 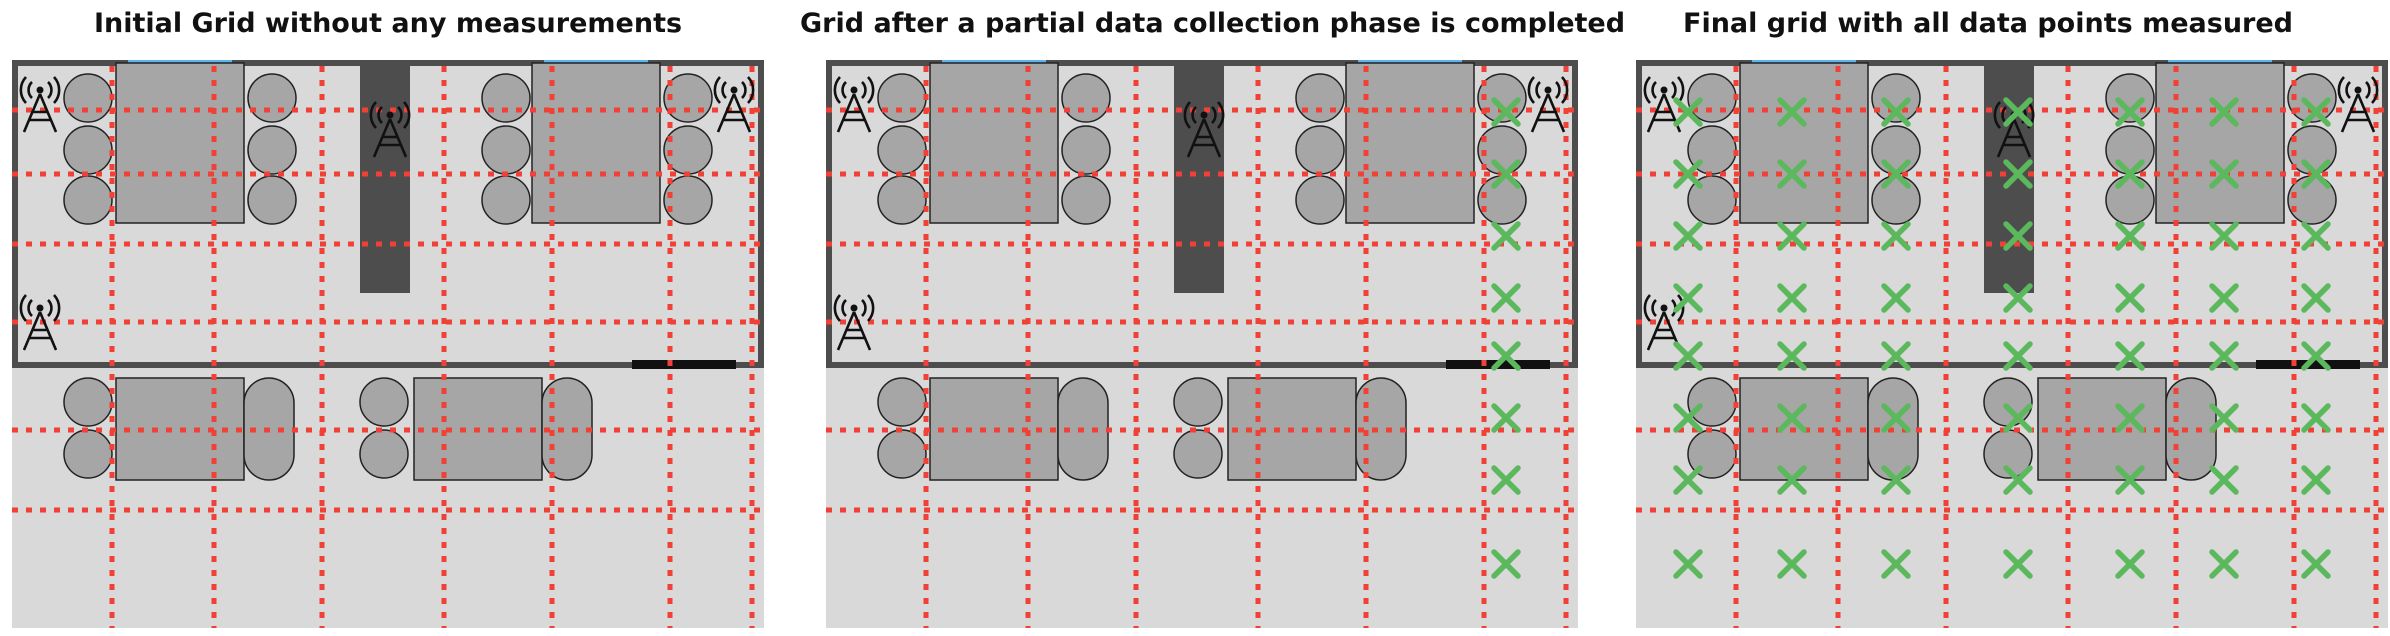 I want to click on panel-title-1: Initial Grid without any measurements, so click(x=388, y=23).